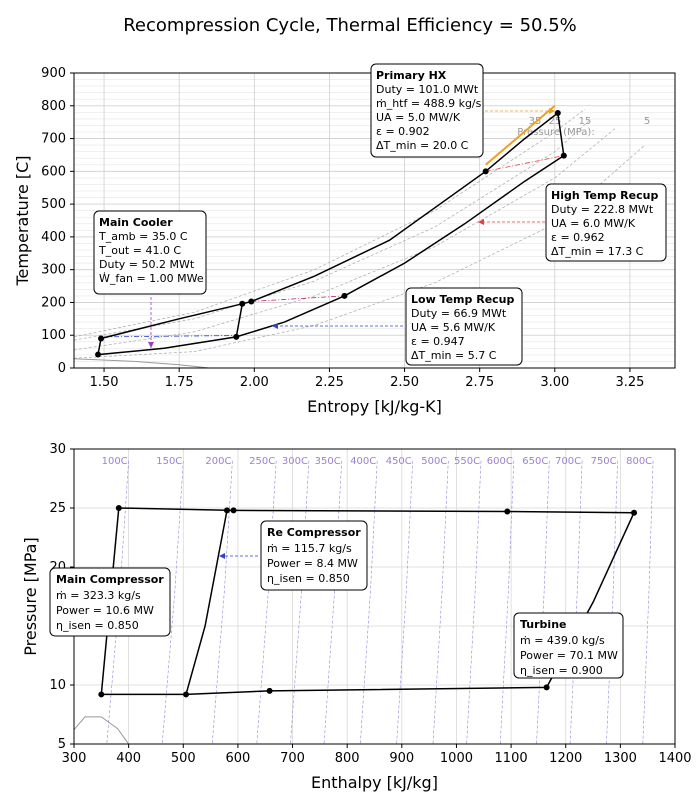 Image resolution: width=700 pixels, height=800 pixels. What do you see at coordinates (438, 341) in the screenshot?
I see `low-temp-recup-line: ε = 0.947` at bounding box center [438, 341].